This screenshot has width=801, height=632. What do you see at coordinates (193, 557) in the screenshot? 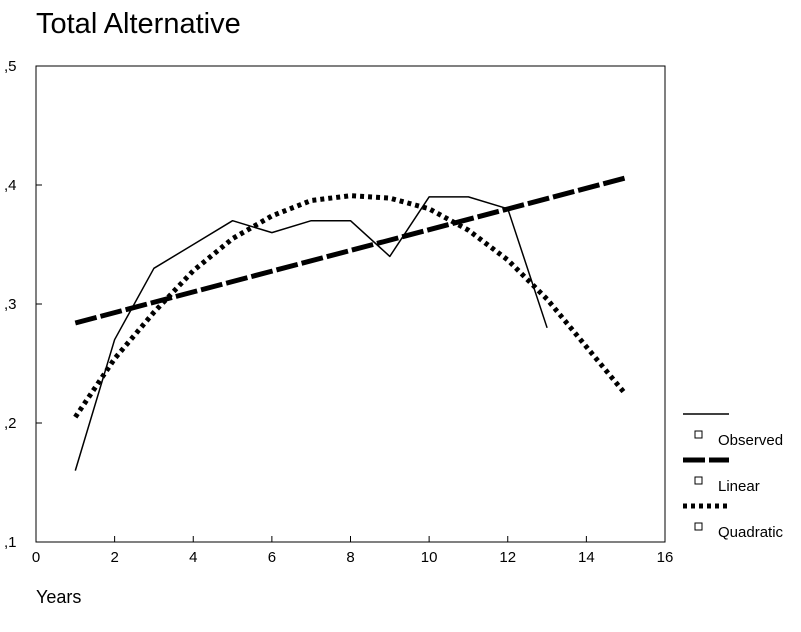
I see `x-tick-label: 4` at bounding box center [193, 557].